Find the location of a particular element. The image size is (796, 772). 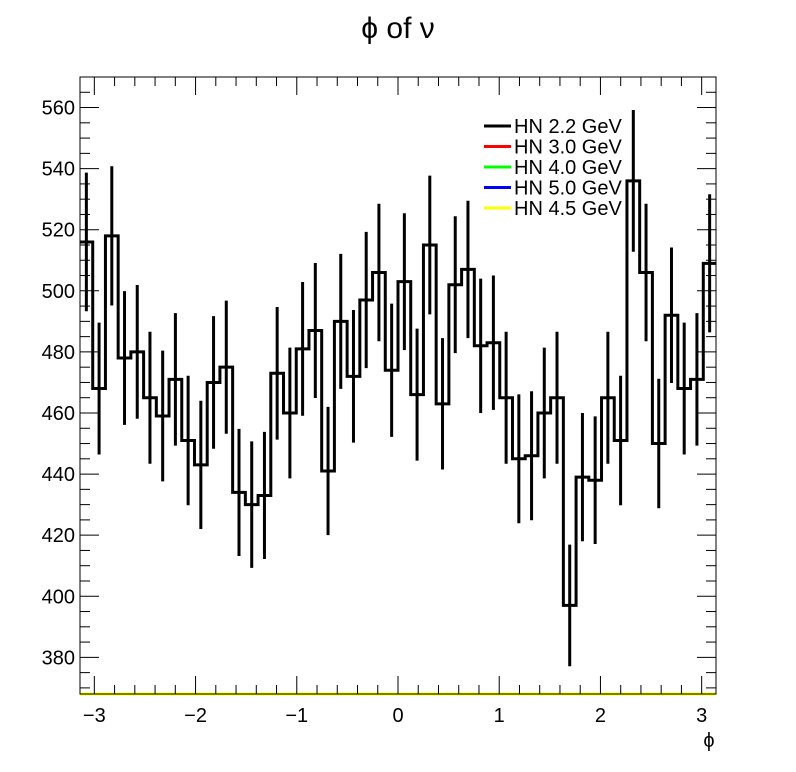

x-tick-label: −3 is located at coordinates (94, 716).